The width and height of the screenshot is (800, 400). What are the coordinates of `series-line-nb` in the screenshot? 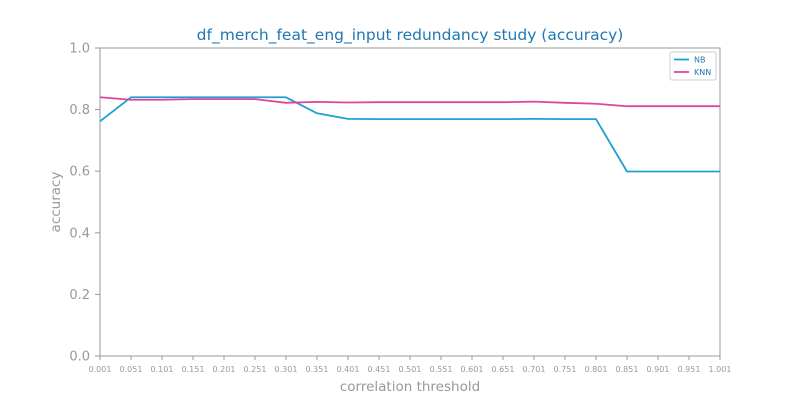 It's located at (409, 134).